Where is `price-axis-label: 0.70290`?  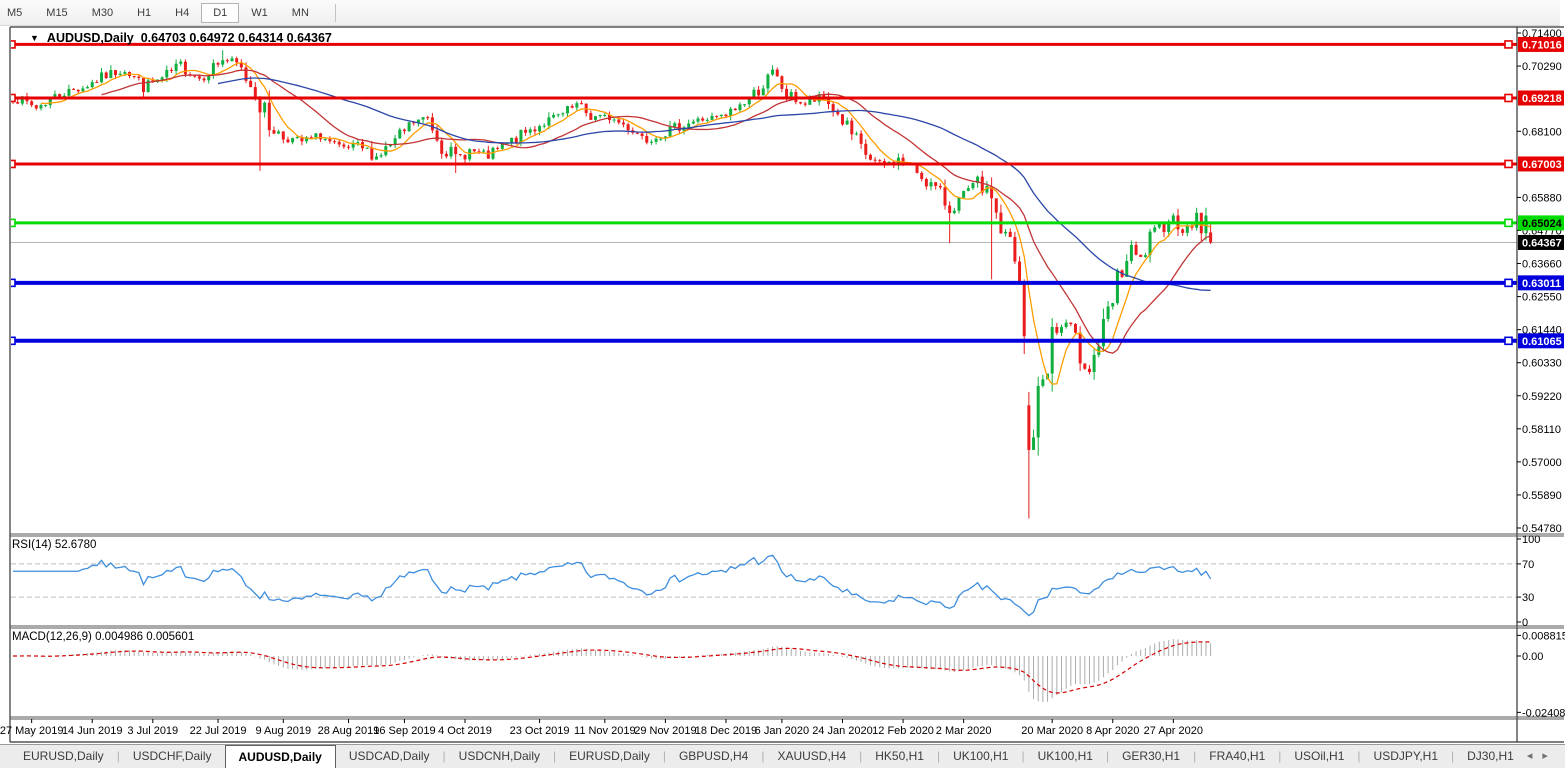
price-axis-label: 0.70290 is located at coordinates (1542, 67).